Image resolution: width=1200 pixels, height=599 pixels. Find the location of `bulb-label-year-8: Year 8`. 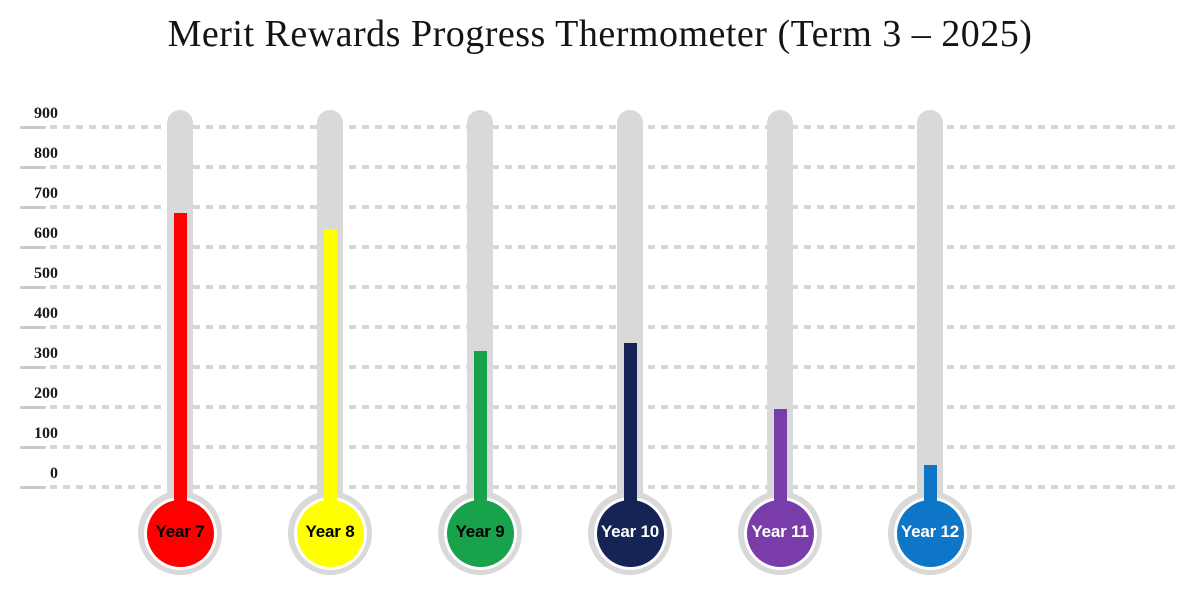

bulb-label-year-8: Year 8 is located at coordinates (330, 531).